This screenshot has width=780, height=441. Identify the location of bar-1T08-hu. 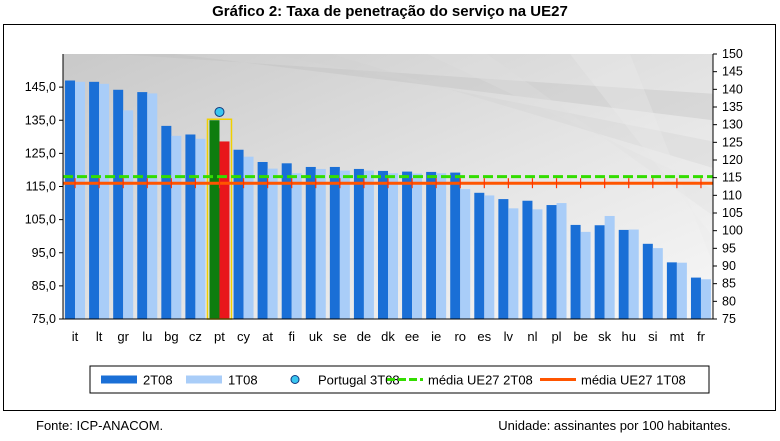
(633, 274).